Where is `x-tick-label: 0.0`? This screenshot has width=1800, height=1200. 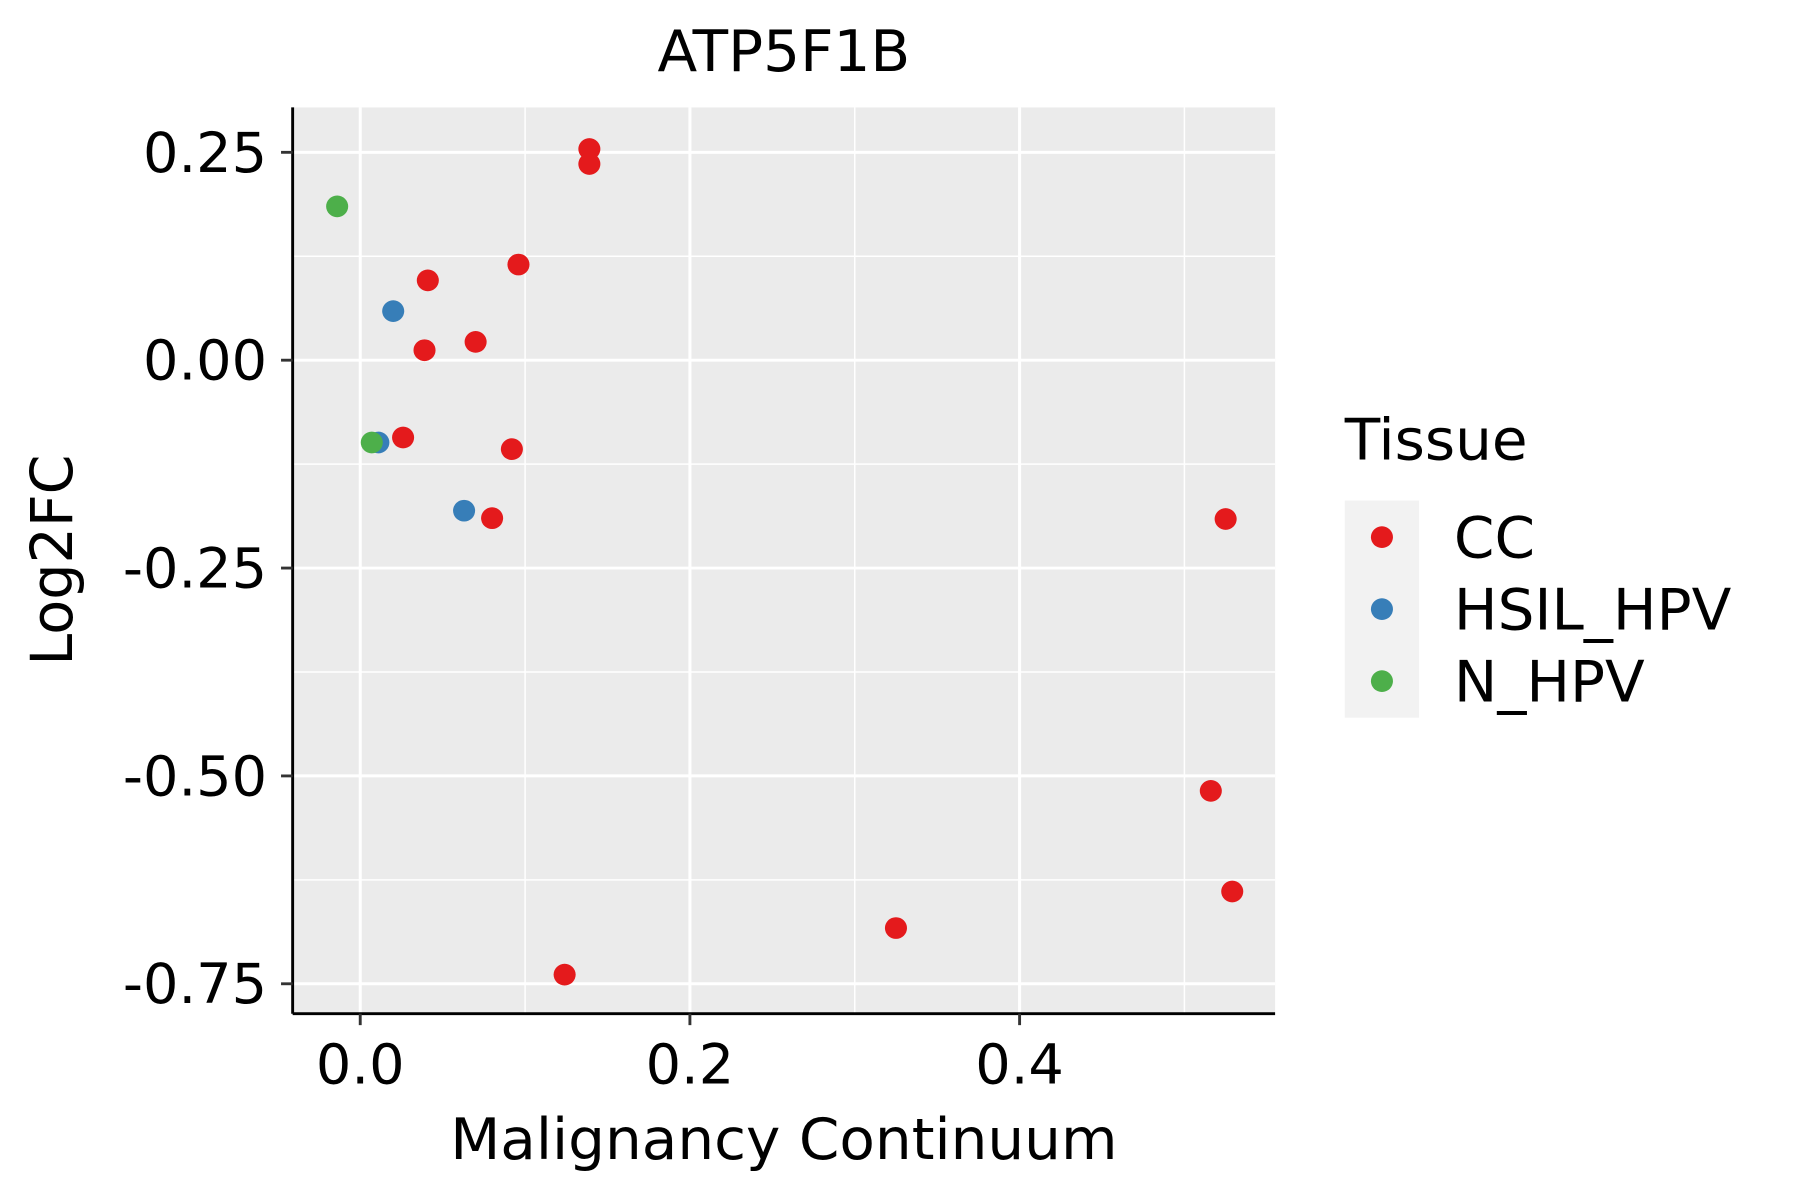
x-tick-label: 0.0 is located at coordinates (360, 1065).